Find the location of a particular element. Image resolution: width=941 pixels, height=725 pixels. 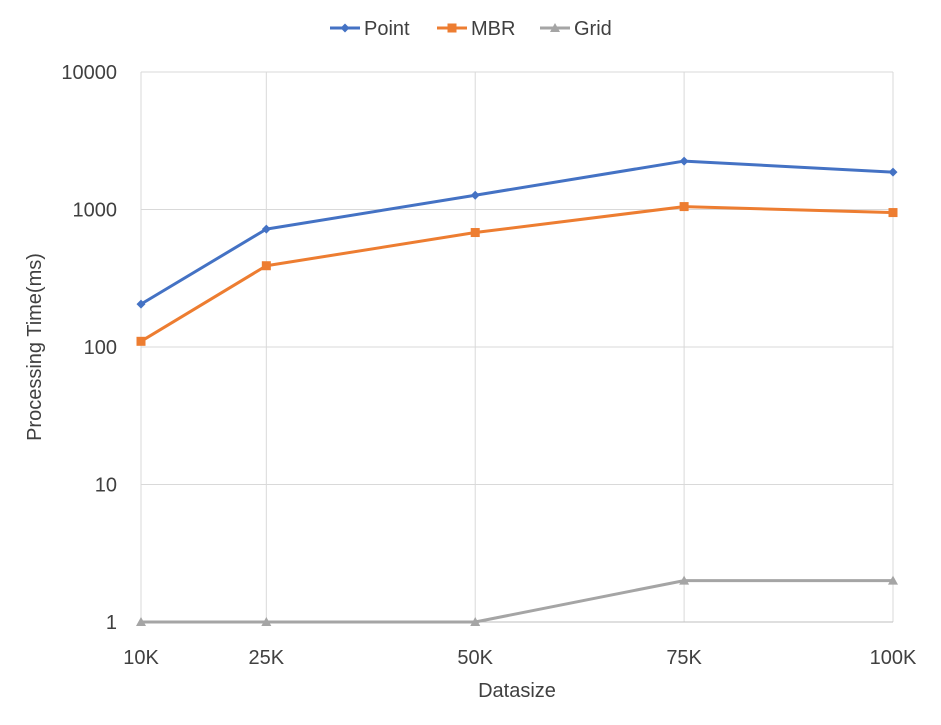

y-tick-label: 1 is located at coordinates (111, 623).